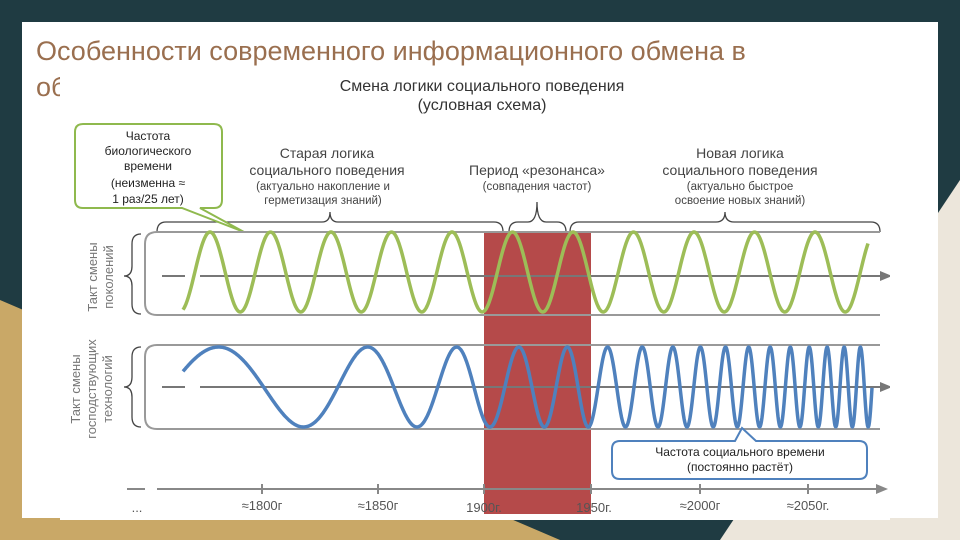 This screenshot has width=960, height=540. I want to click on timeline-axis, so click(507, 489).